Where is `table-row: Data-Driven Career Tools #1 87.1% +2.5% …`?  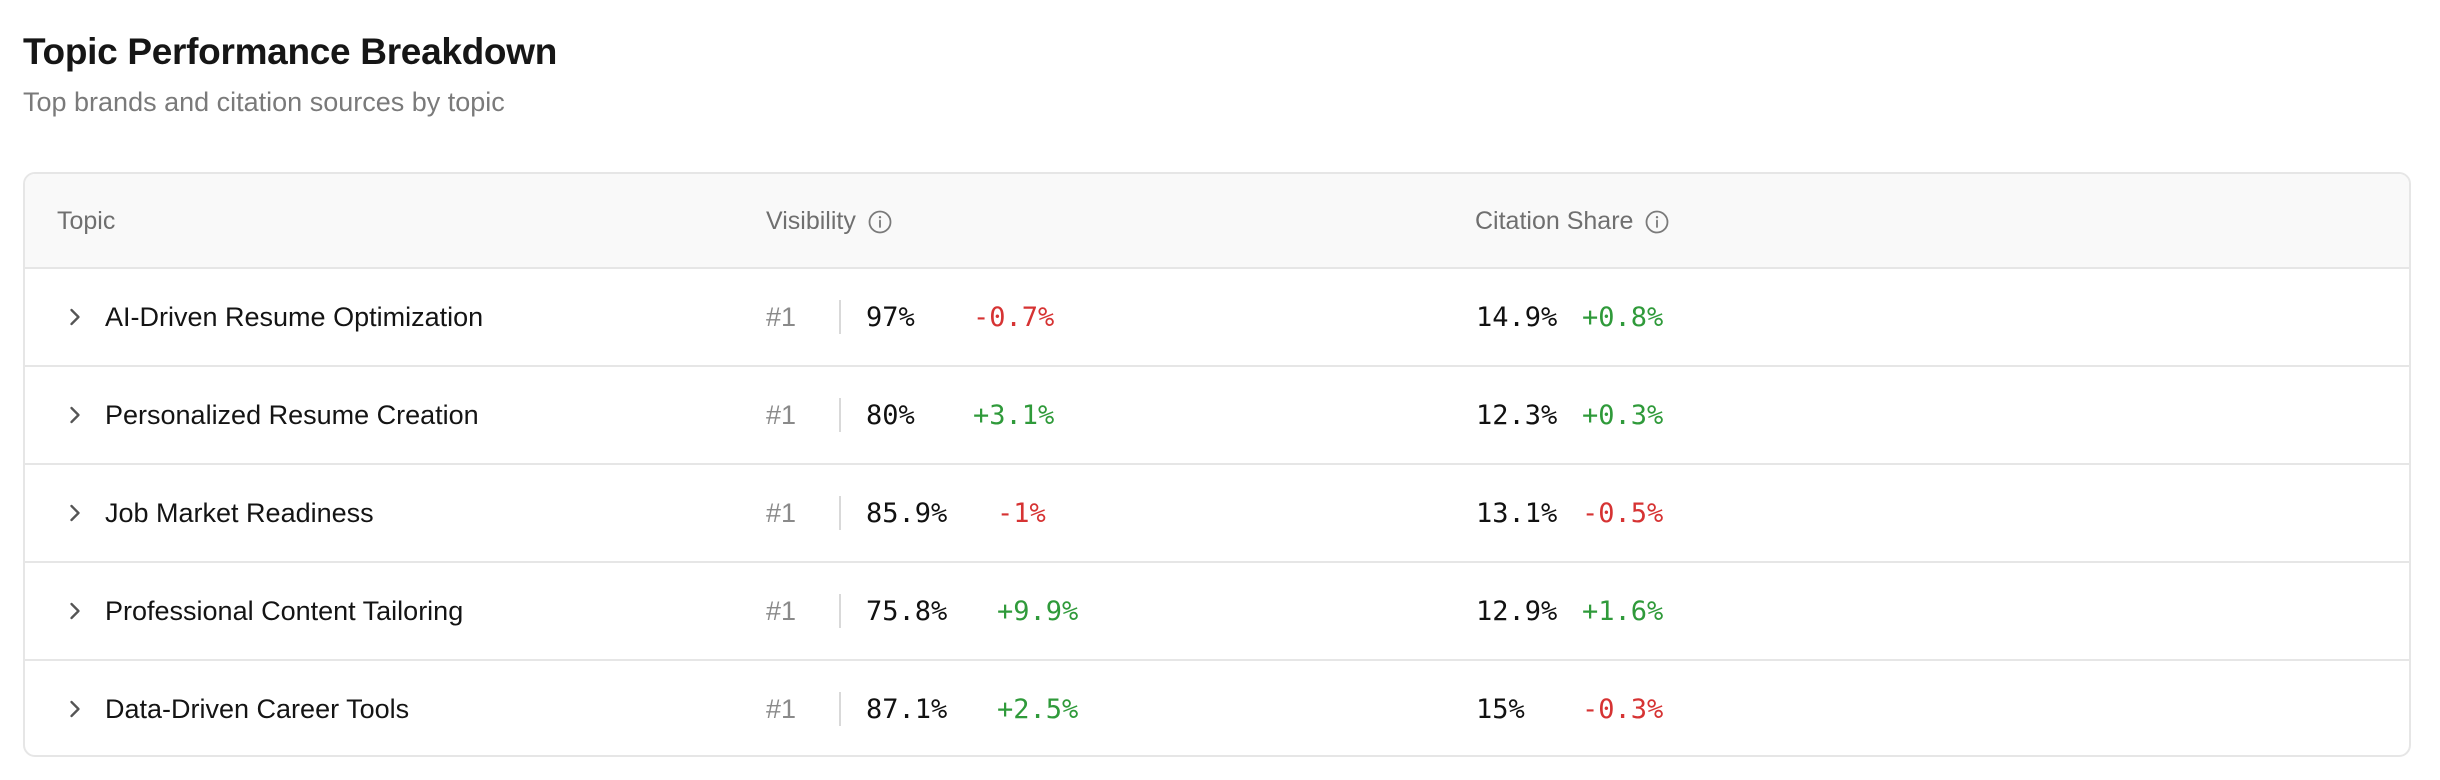 table-row: Data-Driven Career Tools #1 87.1% +2.5% … is located at coordinates (1217, 708).